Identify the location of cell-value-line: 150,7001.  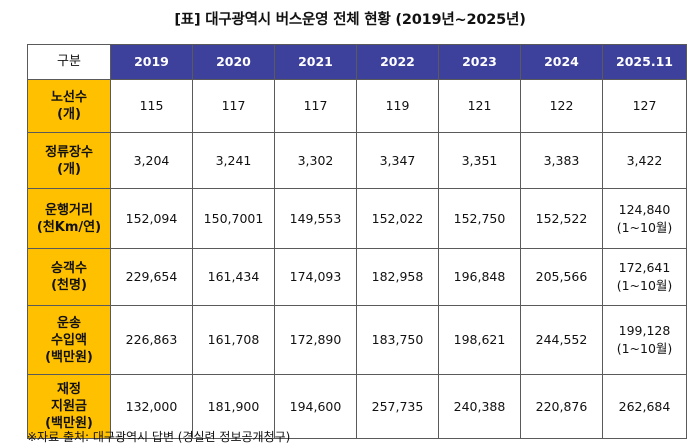
(233, 218).